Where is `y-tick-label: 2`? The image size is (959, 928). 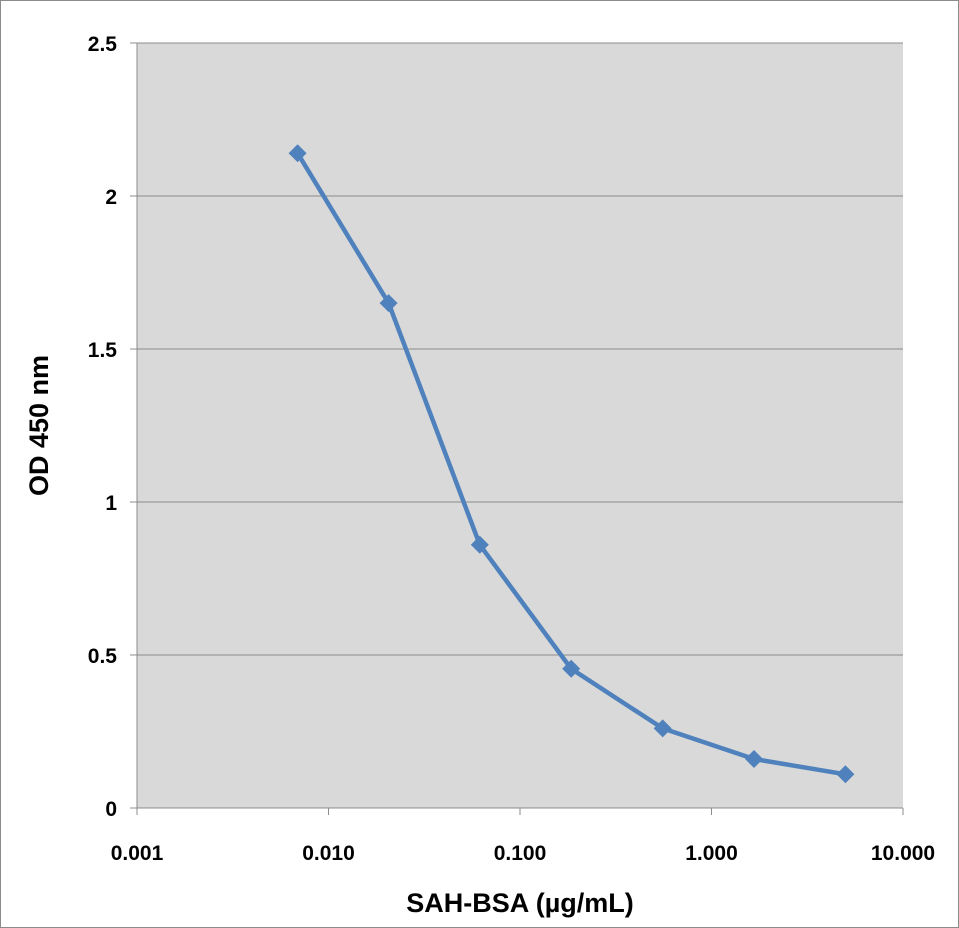 y-tick-label: 2 is located at coordinates (111, 197).